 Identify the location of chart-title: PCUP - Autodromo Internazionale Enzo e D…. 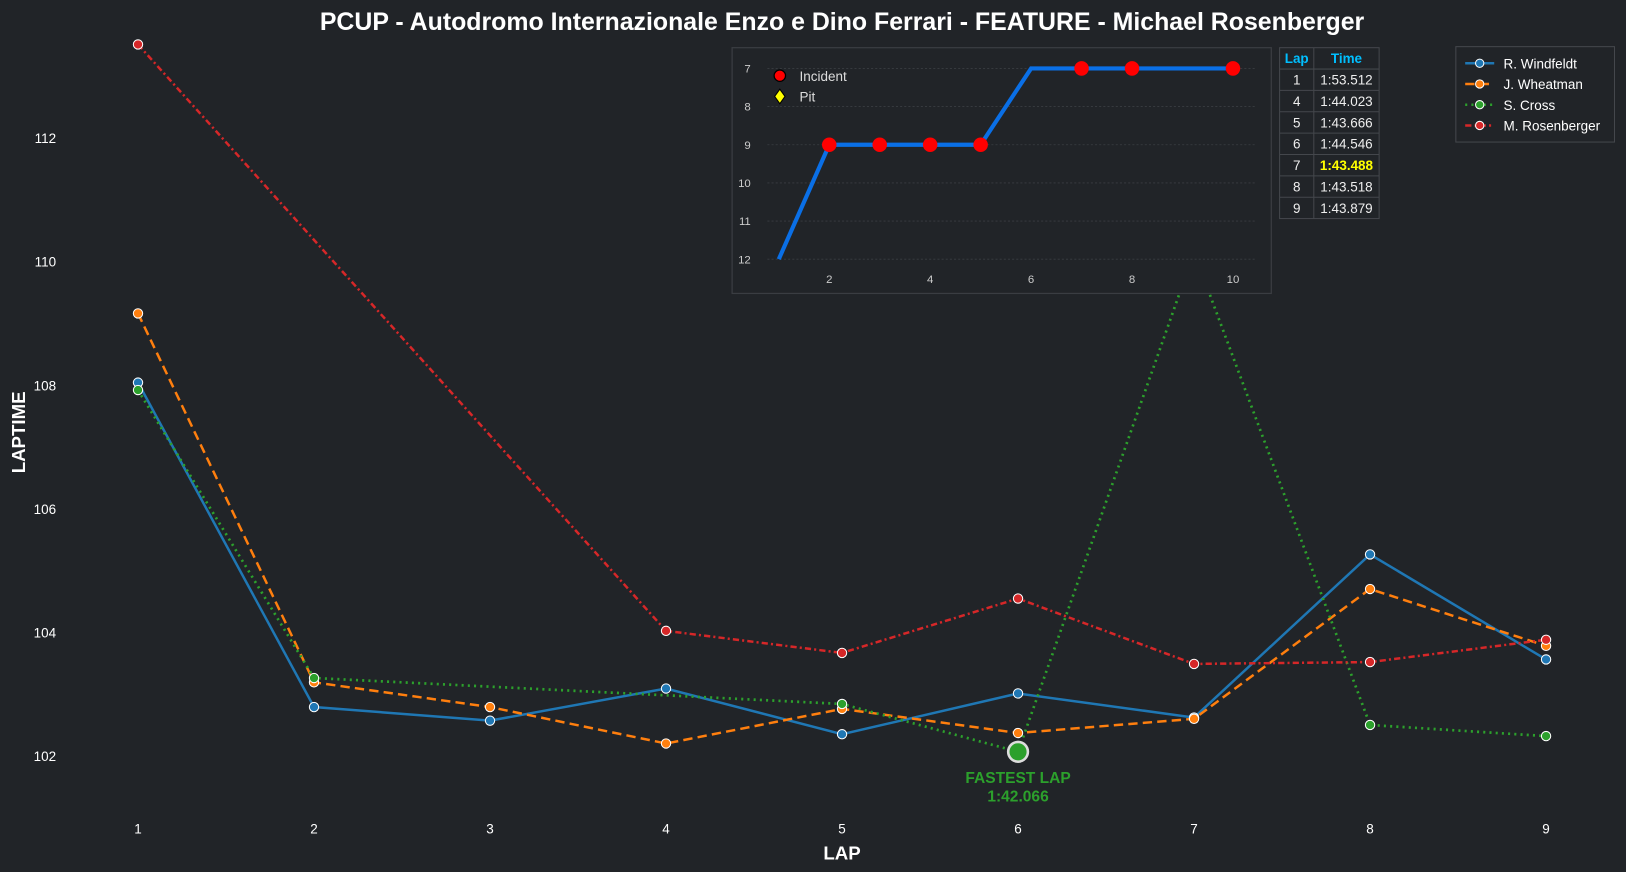
(842, 22).